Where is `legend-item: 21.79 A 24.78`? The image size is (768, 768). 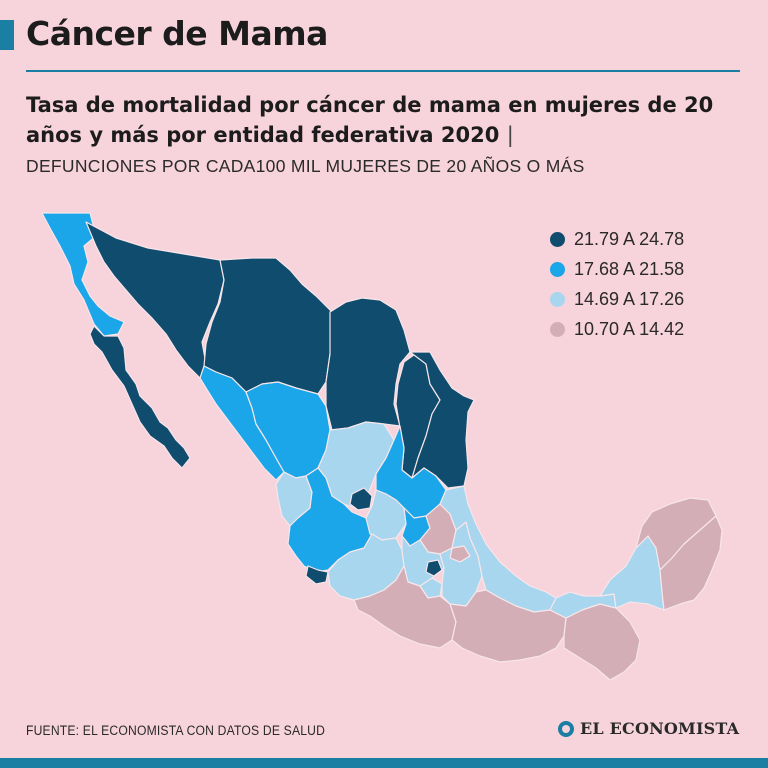
legend-item: 21.79 A 24.78 is located at coordinates (617, 239).